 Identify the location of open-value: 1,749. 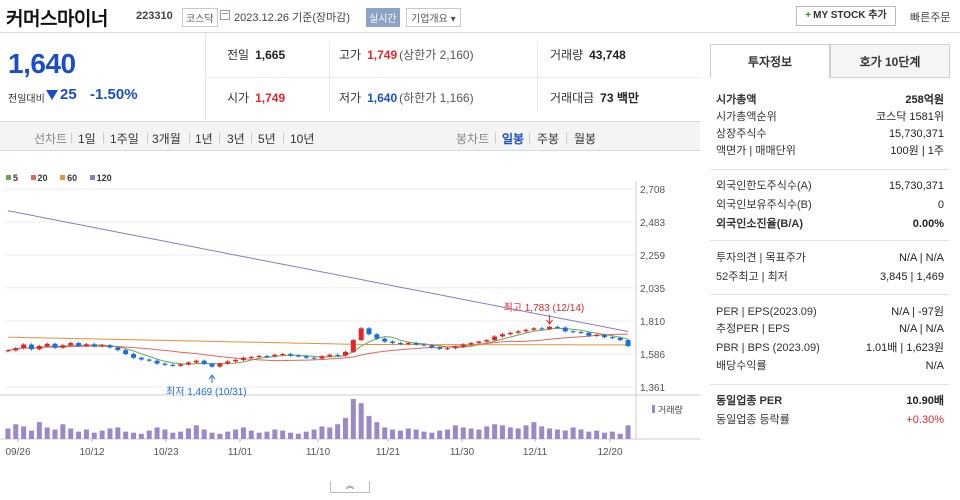
(270, 98).